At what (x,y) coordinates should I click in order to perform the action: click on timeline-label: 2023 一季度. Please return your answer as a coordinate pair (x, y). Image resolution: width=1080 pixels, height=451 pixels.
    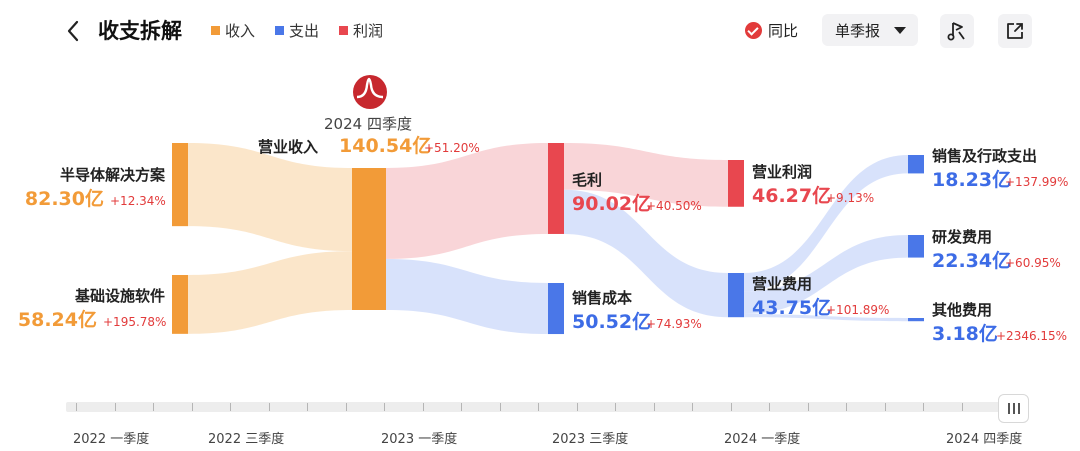
    Looking at the image, I should click on (419, 439).